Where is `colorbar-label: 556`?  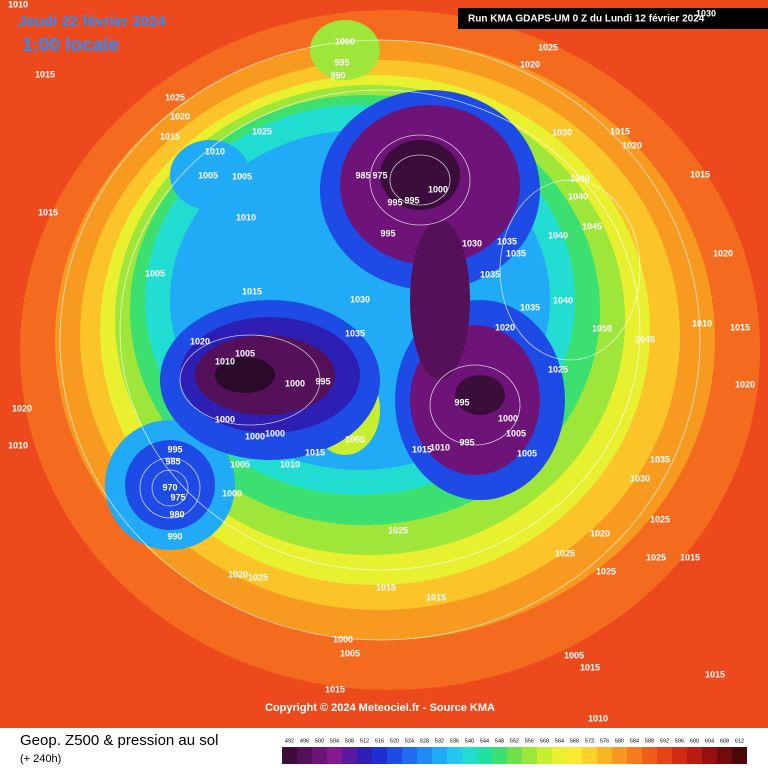 colorbar-label: 556 is located at coordinates (529, 741).